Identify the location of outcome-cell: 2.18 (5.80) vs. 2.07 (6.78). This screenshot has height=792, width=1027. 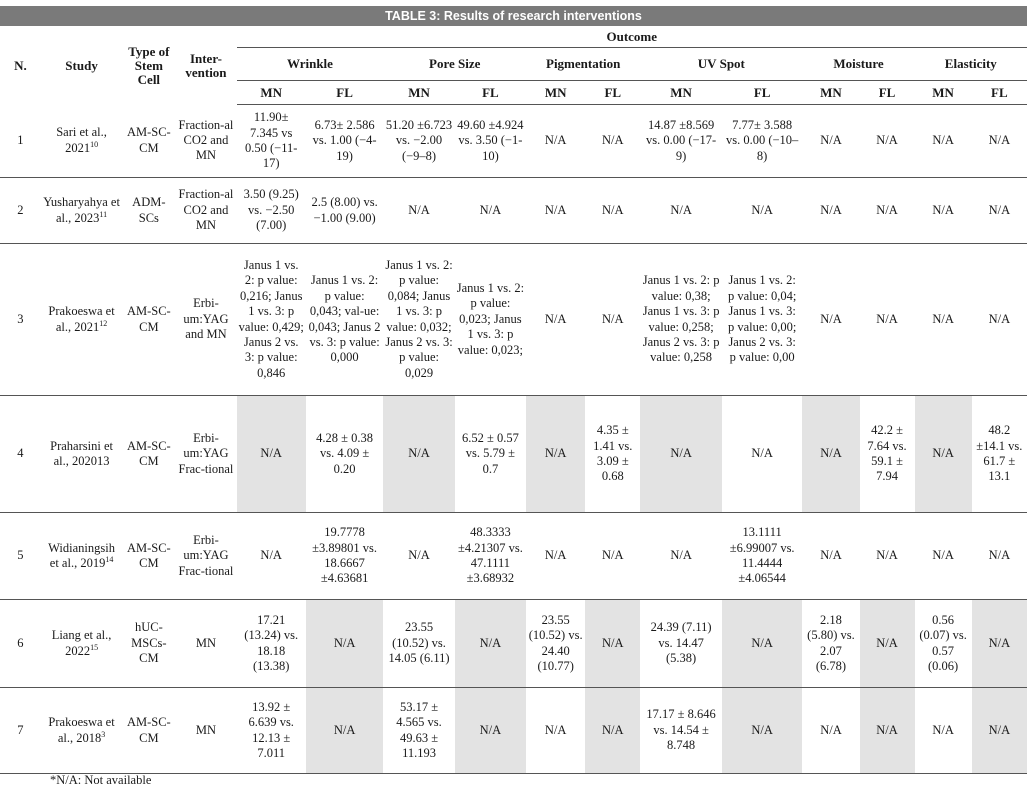
(831, 642).